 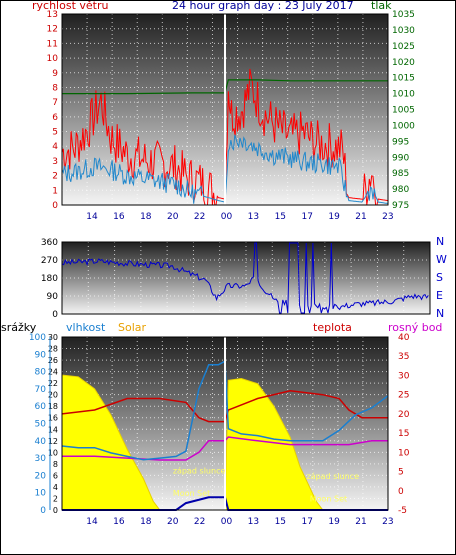 What do you see at coordinates (55, 510) in the screenshot?
I see `rain-tick-label: 0` at bounding box center [55, 510].